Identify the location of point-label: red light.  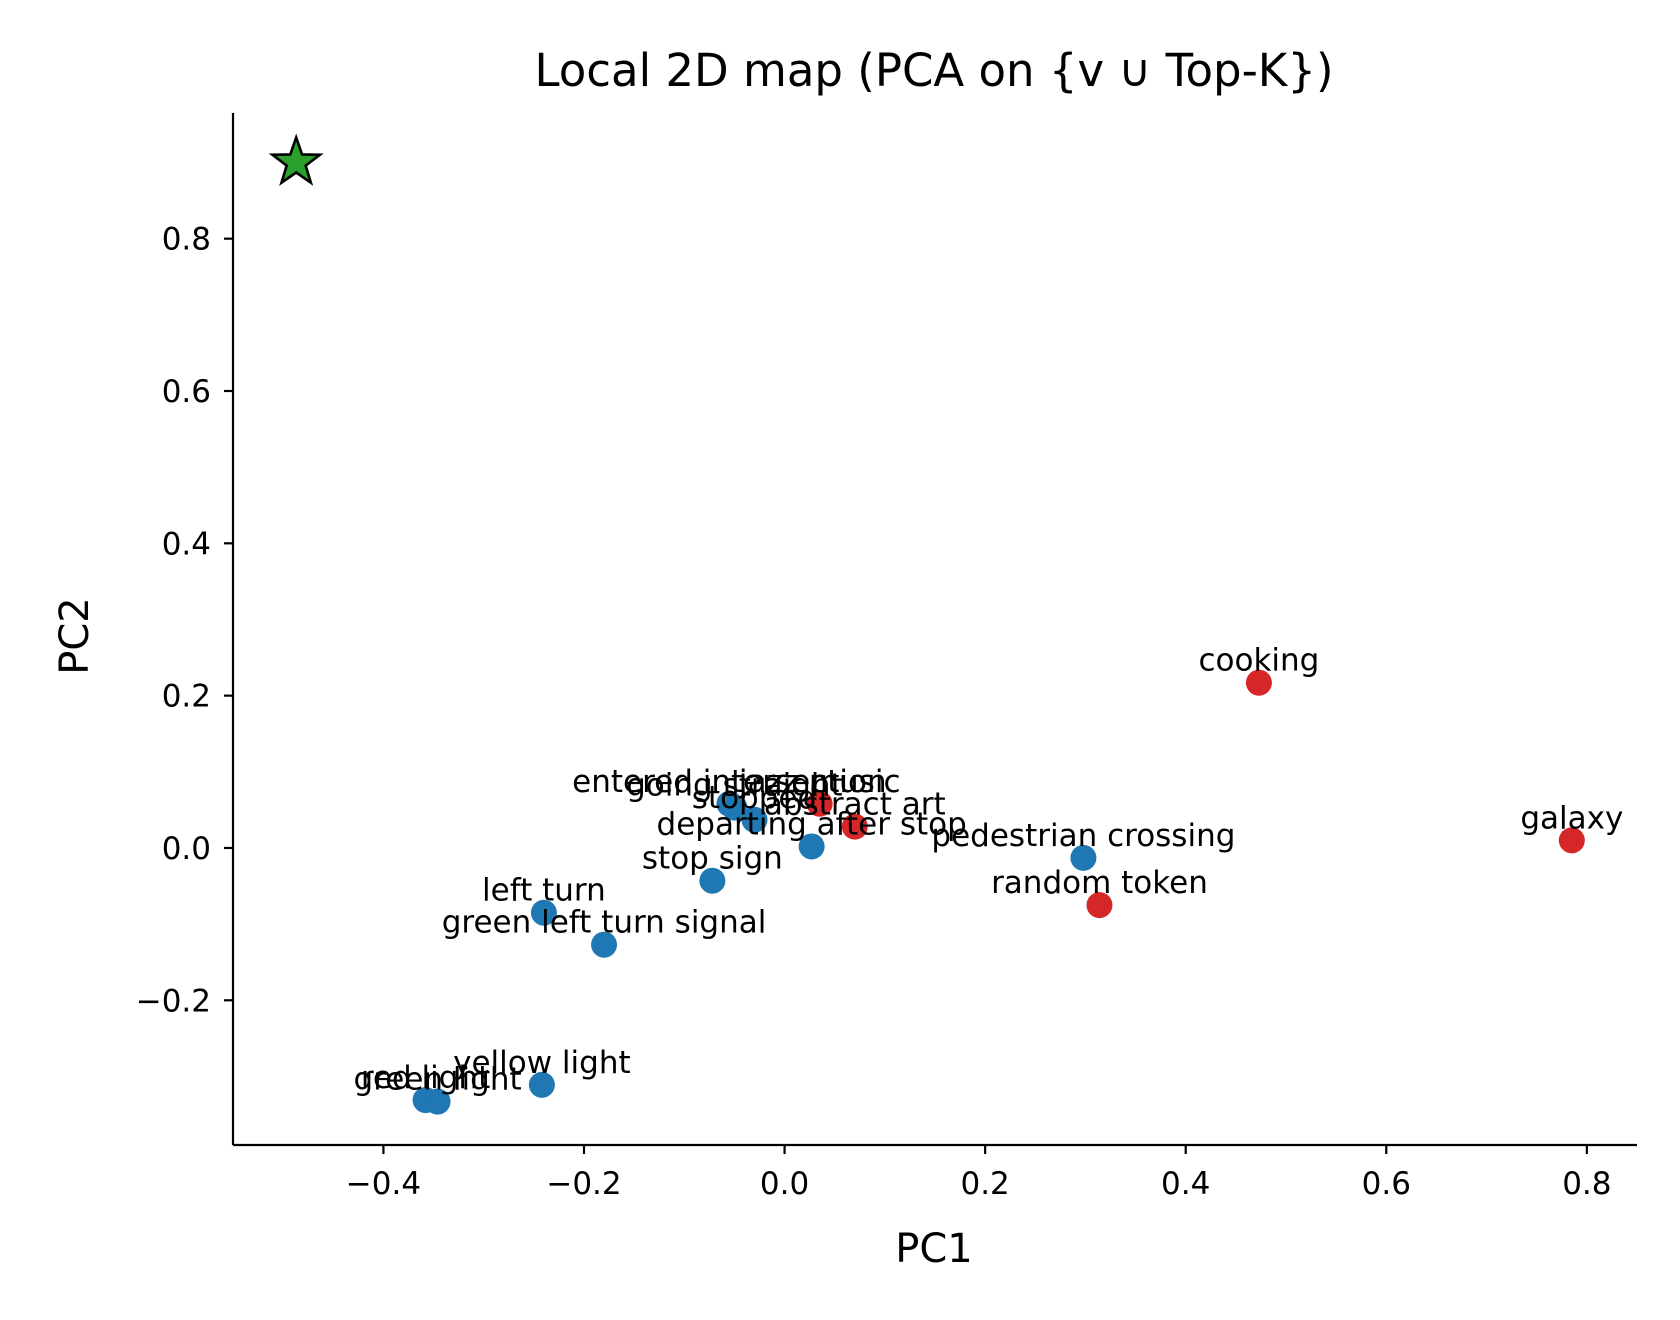
(425, 1078).